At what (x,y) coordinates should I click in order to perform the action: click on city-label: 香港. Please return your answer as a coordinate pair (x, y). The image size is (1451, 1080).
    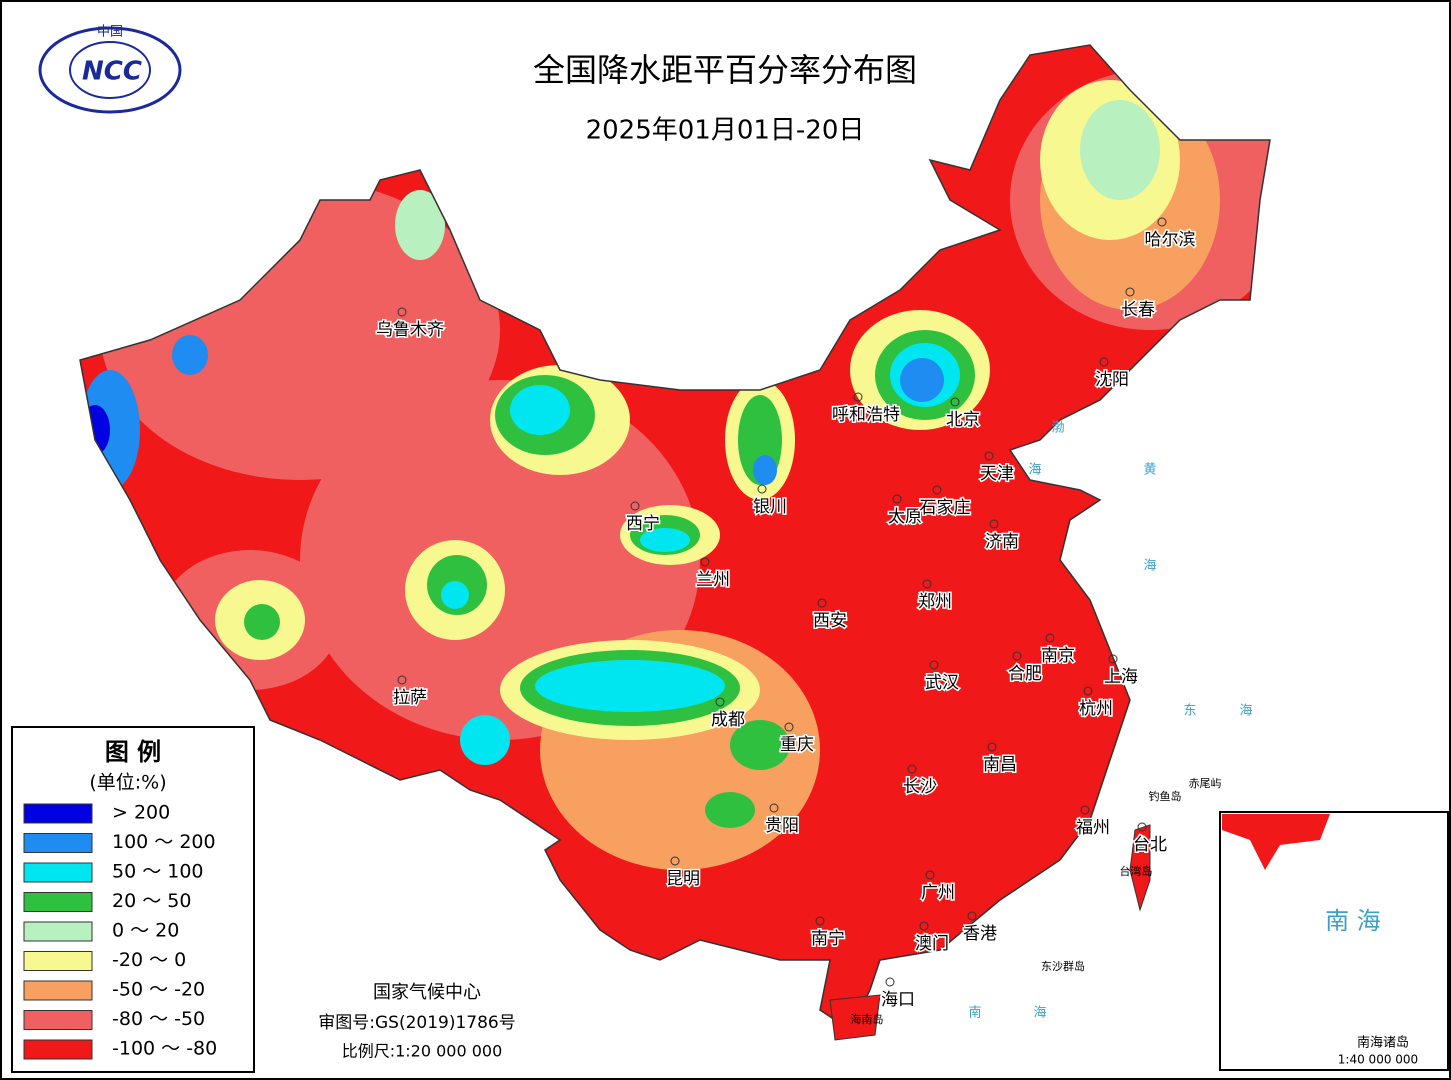
    Looking at the image, I should click on (980, 934).